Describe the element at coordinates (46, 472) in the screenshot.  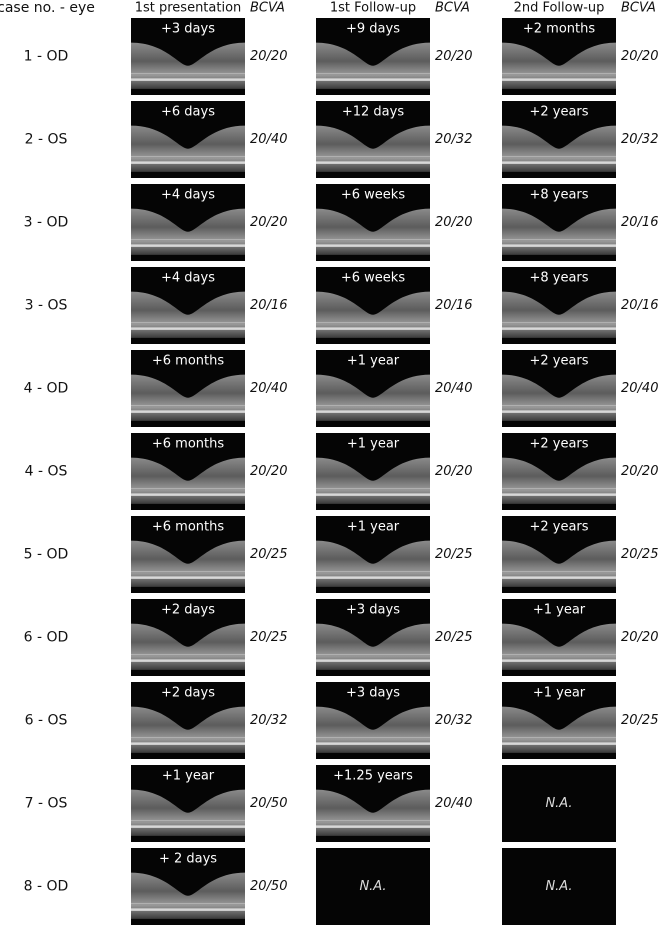
I see `case-label: 4 - OS` at that location.